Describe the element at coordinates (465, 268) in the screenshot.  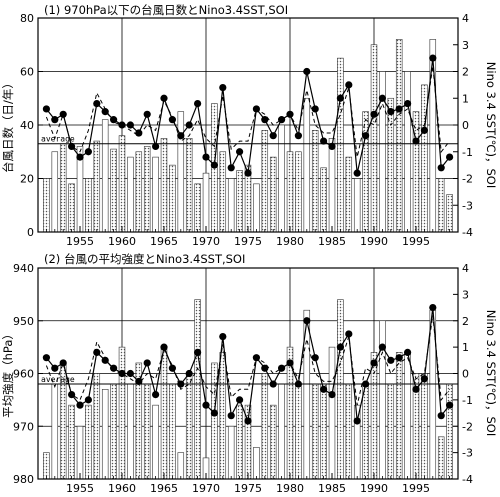
I see `right-tick-label: 4` at that location.